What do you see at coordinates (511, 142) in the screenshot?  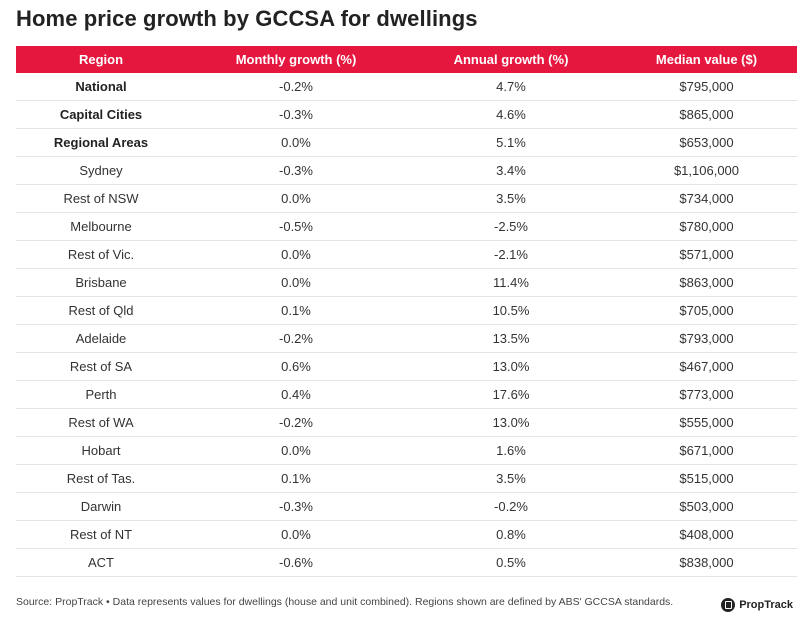 I see `annual-growth-cell: 5.1%` at bounding box center [511, 142].